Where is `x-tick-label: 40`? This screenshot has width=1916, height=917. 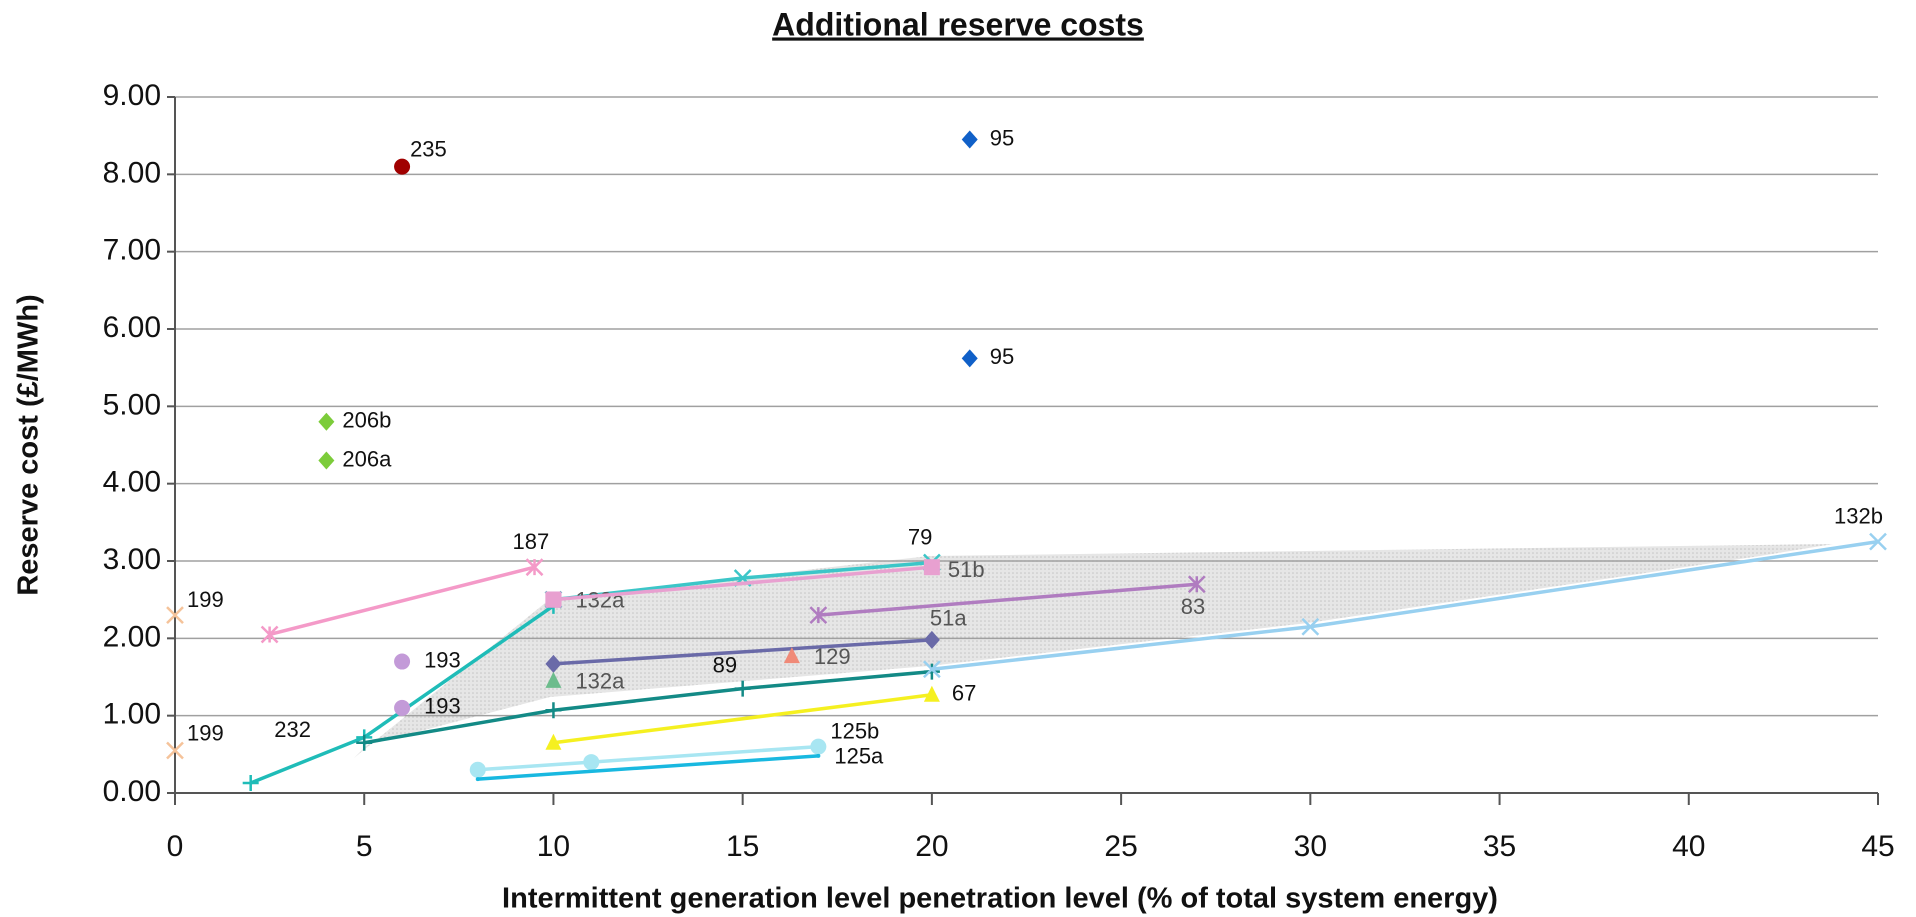 x-tick-label: 40 is located at coordinates (1688, 846).